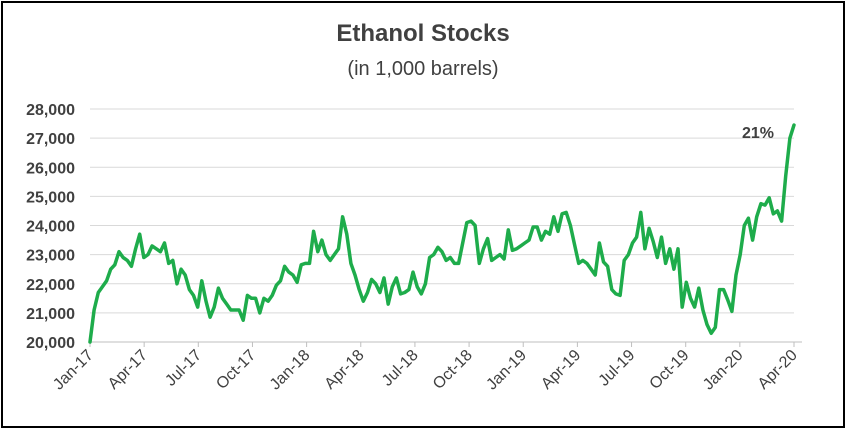 The image size is (846, 429). Describe the element at coordinates (50, 110) in the screenshot. I see `y-tick-label: 28,000` at that location.